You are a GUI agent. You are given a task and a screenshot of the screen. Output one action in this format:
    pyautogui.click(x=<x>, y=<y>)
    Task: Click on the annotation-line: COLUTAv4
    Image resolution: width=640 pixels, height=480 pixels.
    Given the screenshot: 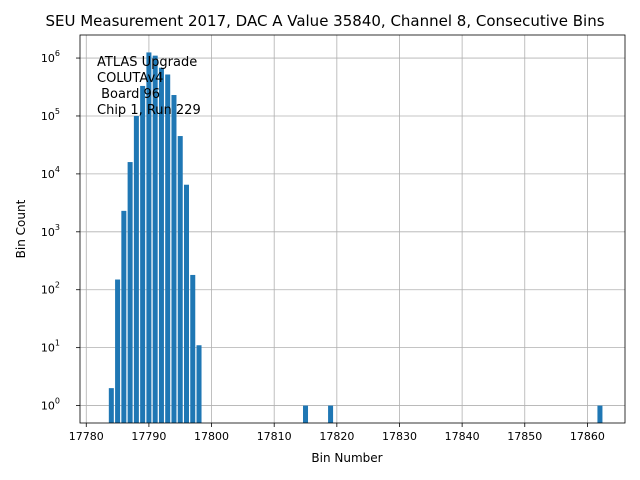 What is the action you would take?
    pyautogui.click(x=130, y=78)
    